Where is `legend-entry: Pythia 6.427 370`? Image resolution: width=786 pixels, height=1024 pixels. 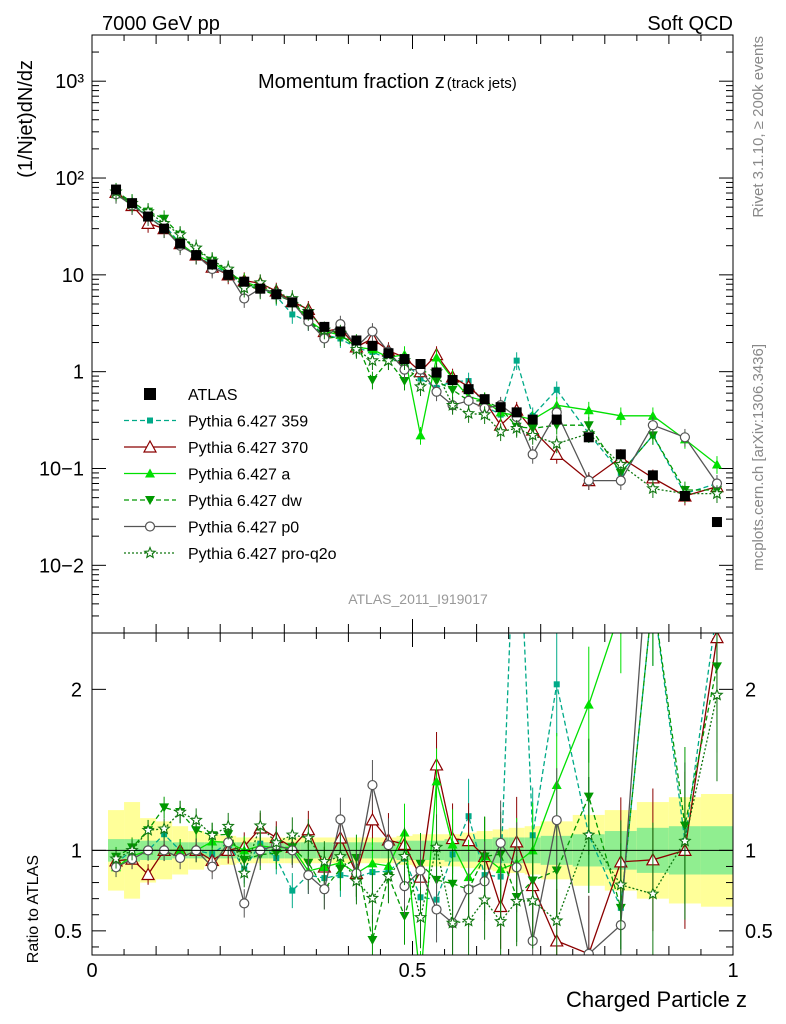 legend-entry: Pythia 6.427 370 is located at coordinates (248, 448).